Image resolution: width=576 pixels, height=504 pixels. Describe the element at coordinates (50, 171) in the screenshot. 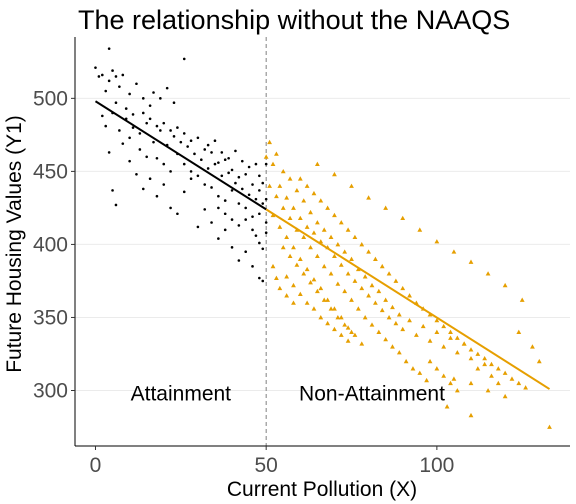

I see `y-tick-label: 450` at that location.